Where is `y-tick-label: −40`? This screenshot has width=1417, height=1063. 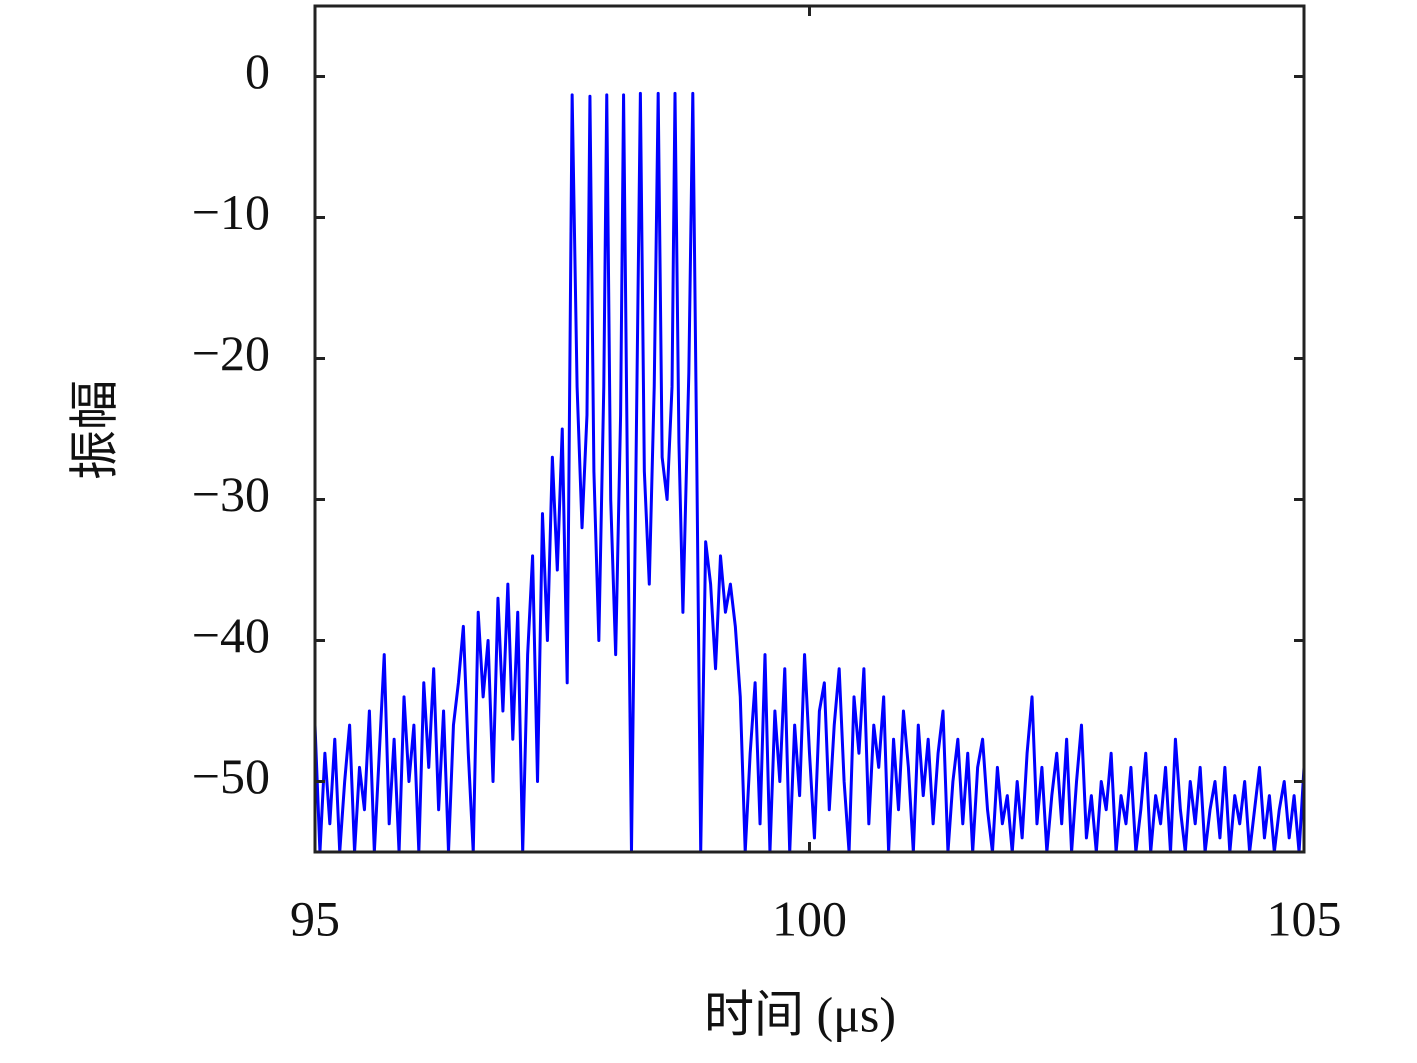
y-tick-label: −40 is located at coordinates (231, 635).